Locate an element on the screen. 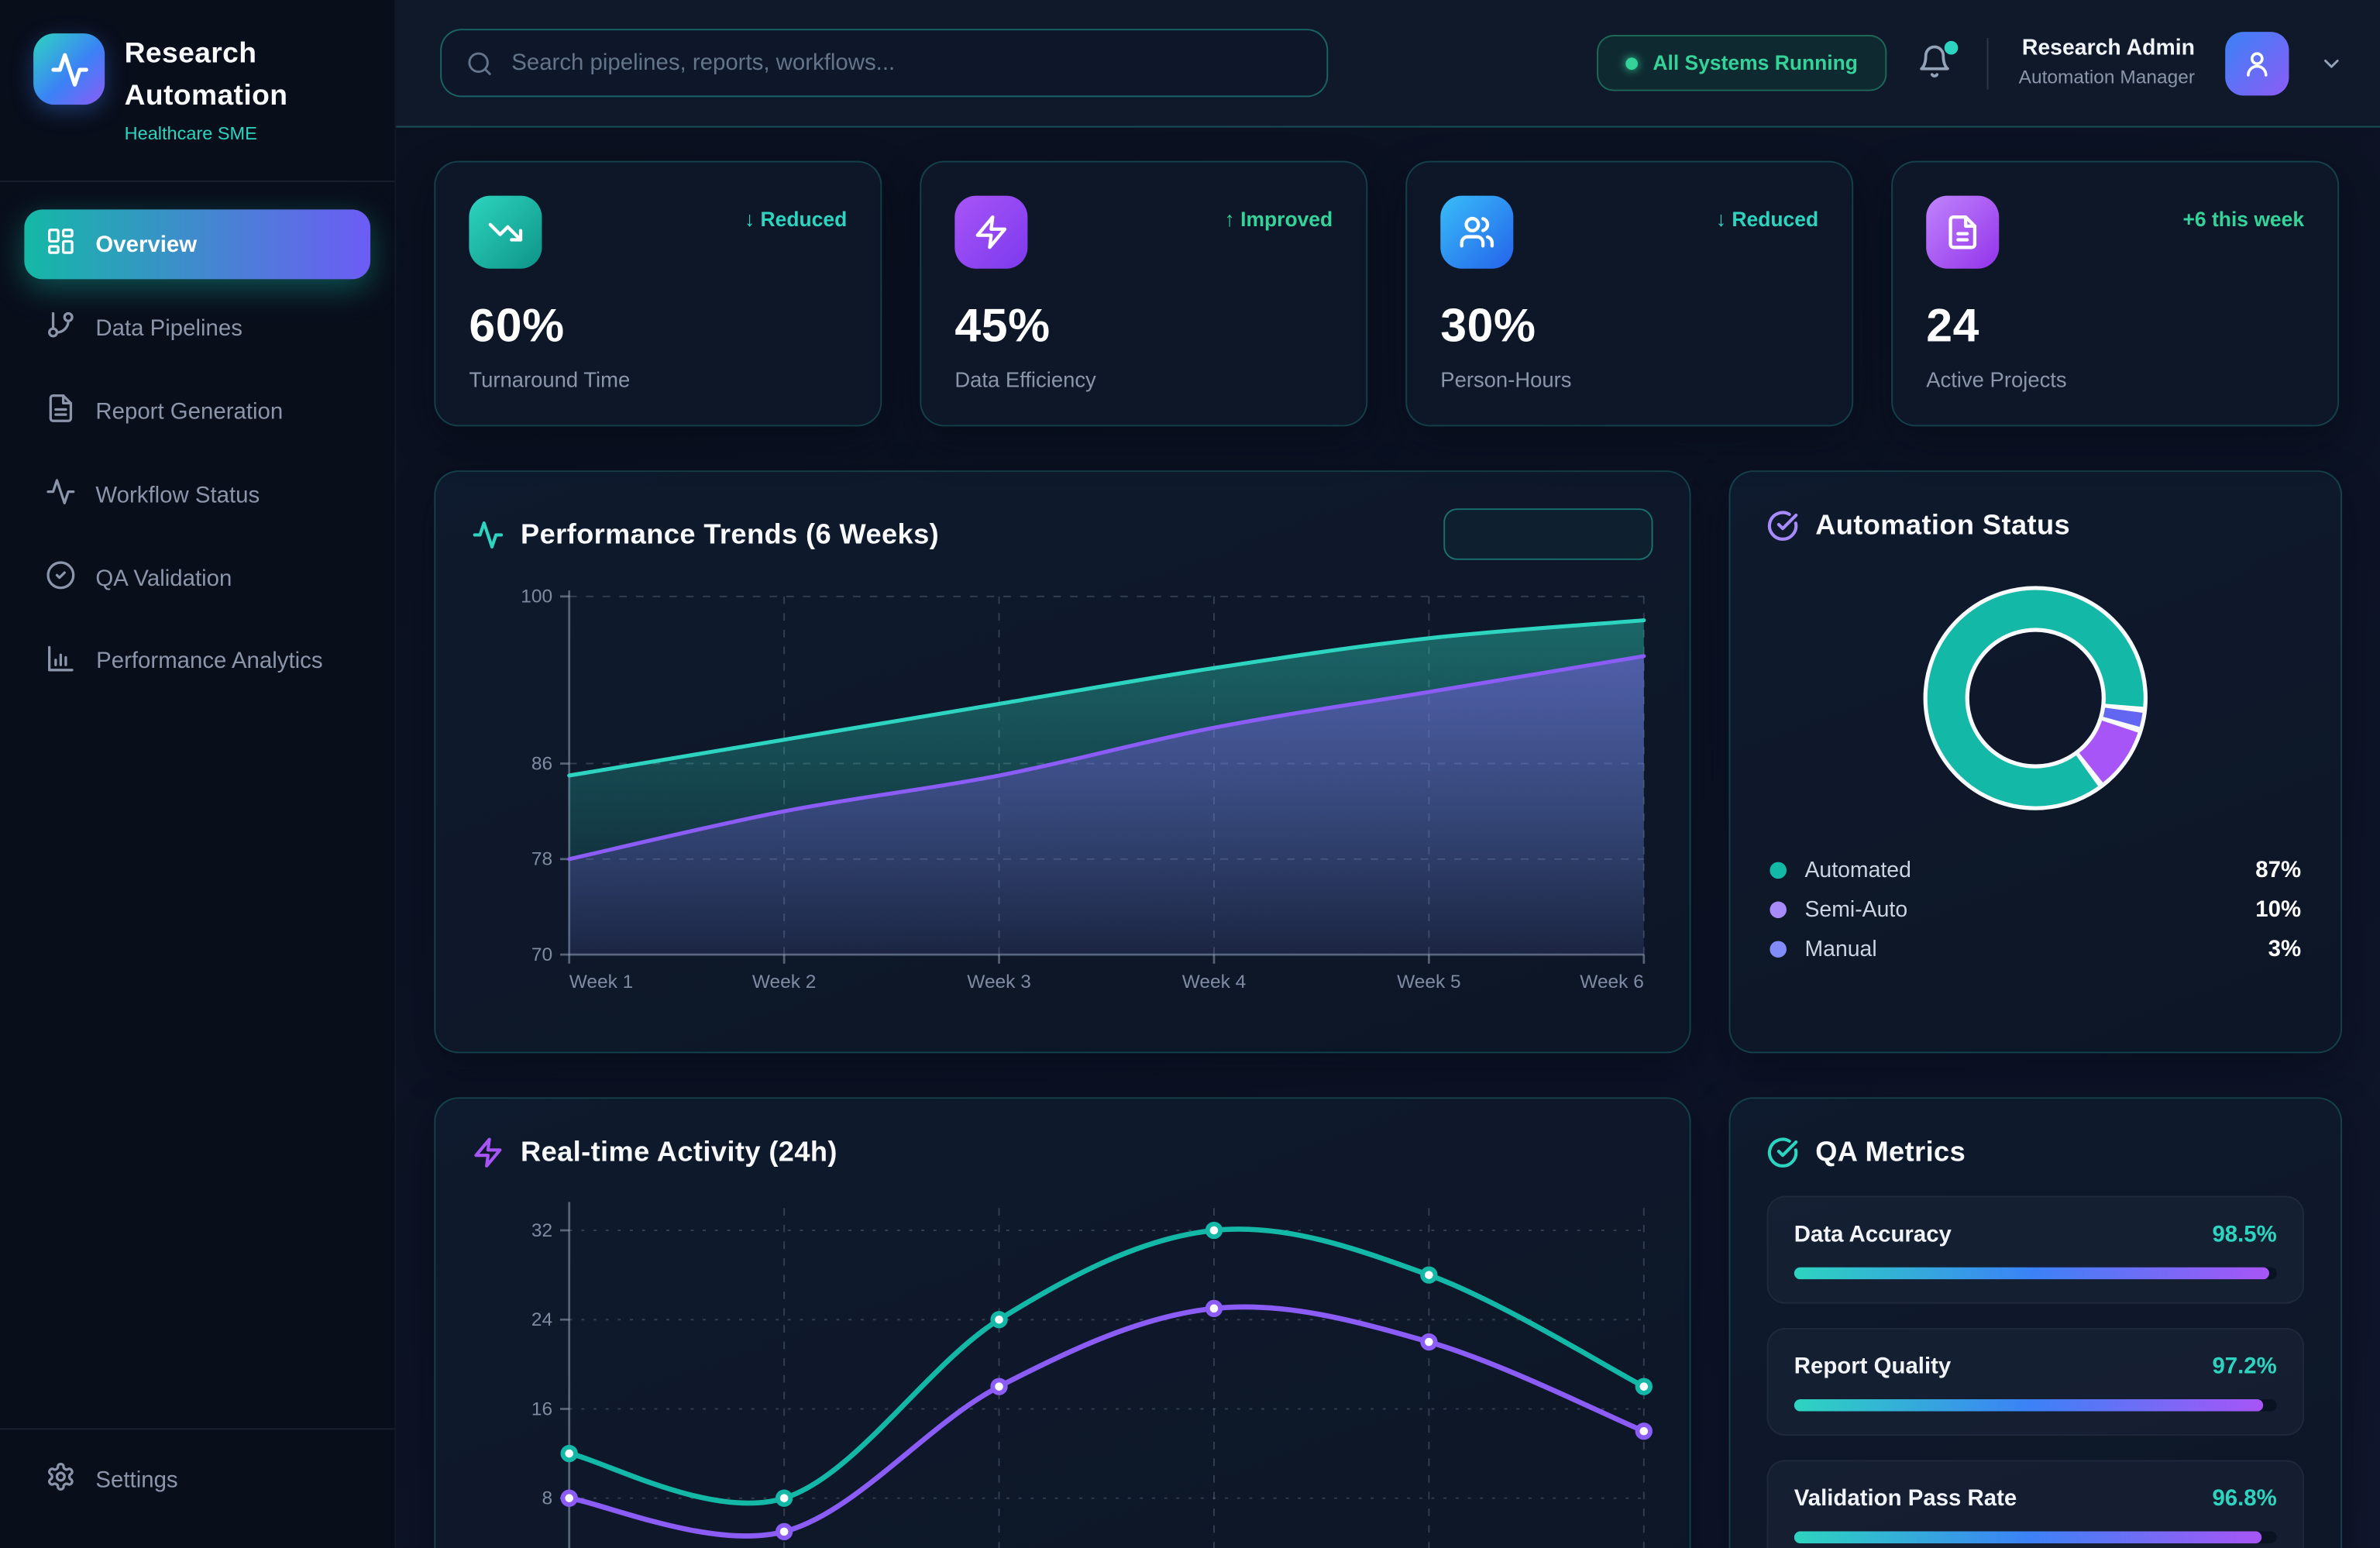 This screenshot has height=1548, width=2380. legend-value: 3% is located at coordinates (2285, 949).